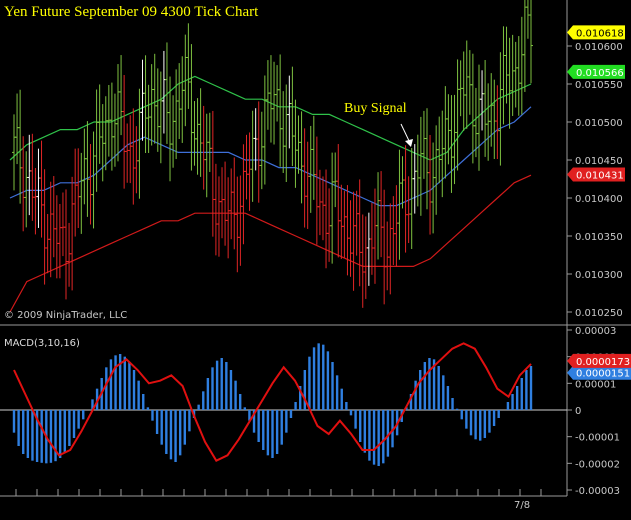  Describe the element at coordinates (599, 237) in the screenshot. I see `price-tick-label: 0.010350` at that location.